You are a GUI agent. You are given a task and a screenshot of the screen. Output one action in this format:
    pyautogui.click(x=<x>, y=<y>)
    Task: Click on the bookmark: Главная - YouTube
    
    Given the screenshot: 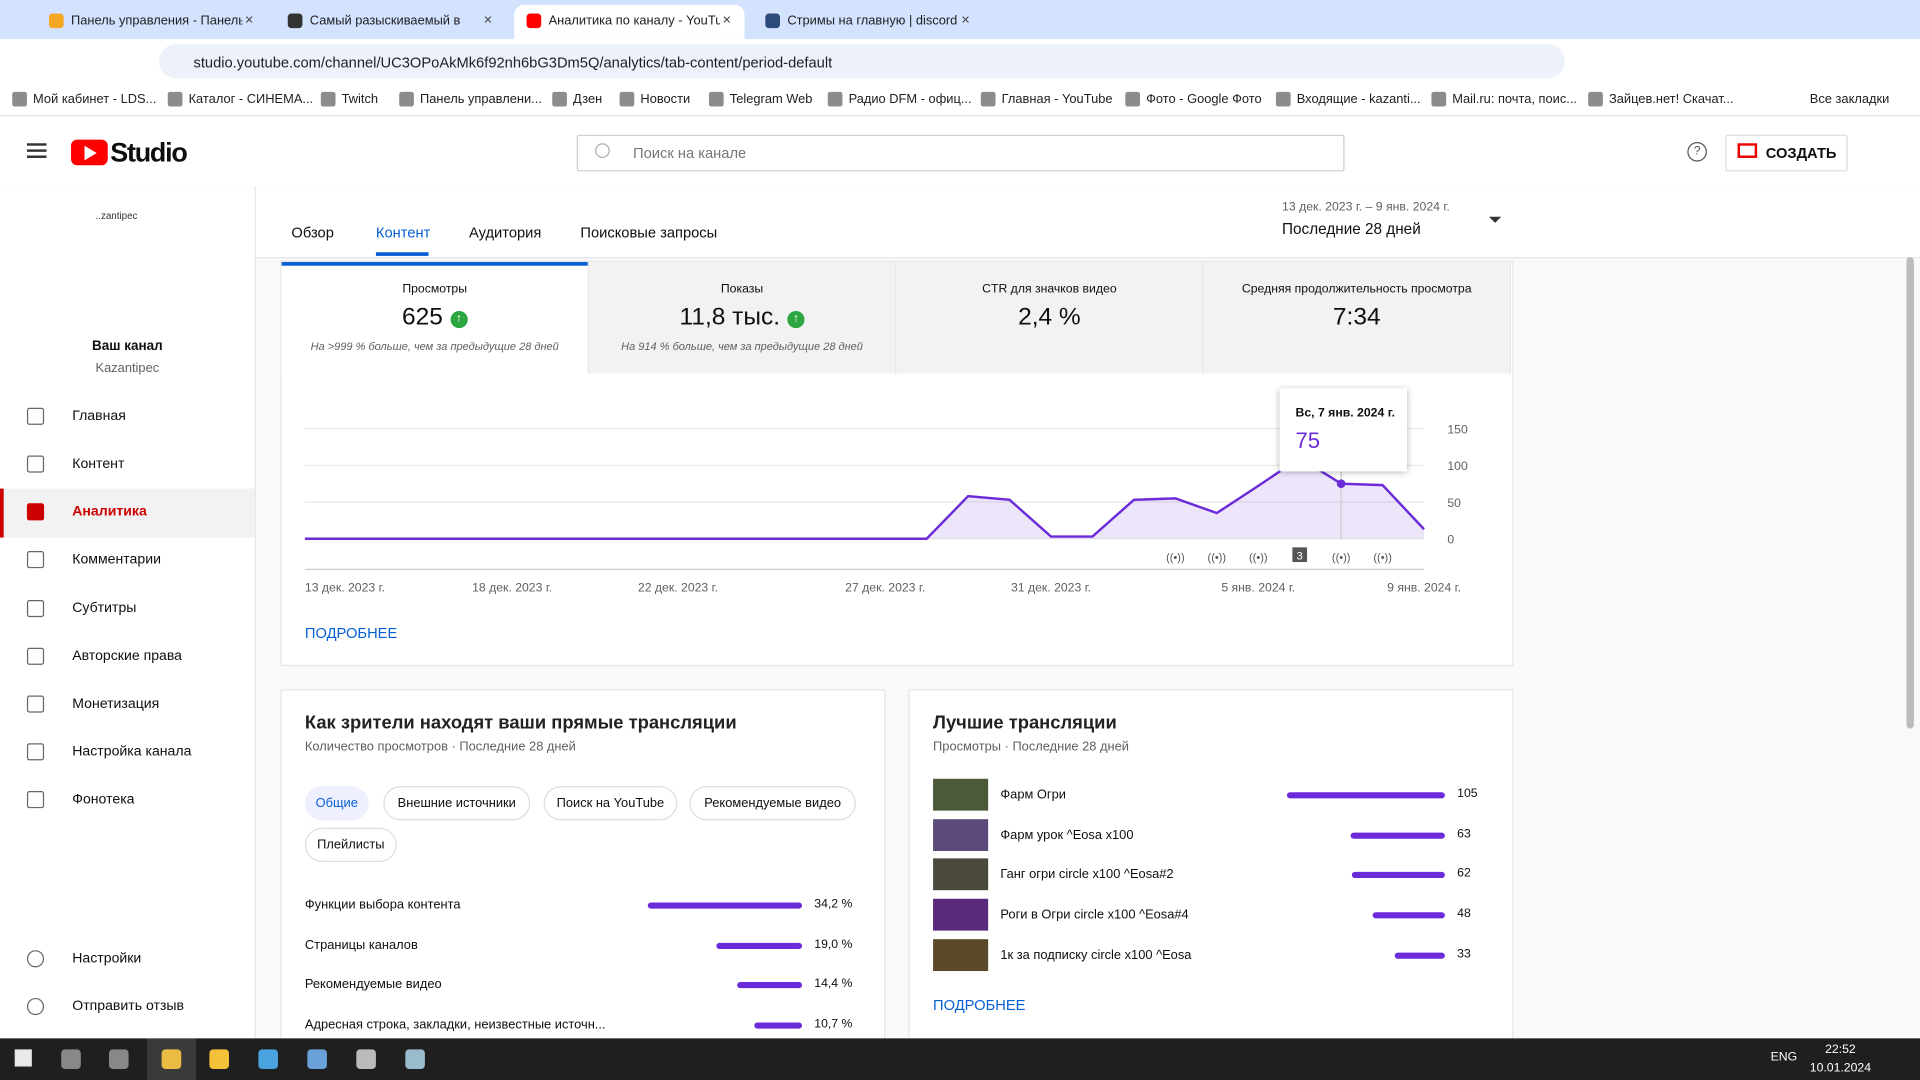 What is the action you would take?
    pyautogui.click(x=1057, y=99)
    